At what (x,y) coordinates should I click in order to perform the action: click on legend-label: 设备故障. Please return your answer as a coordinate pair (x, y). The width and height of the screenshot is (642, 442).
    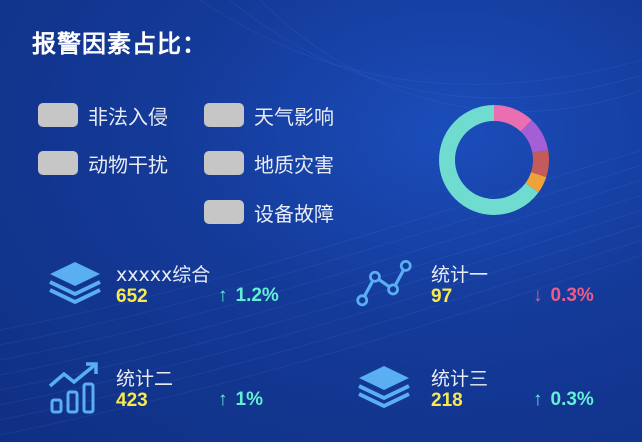
    Looking at the image, I should click on (294, 213).